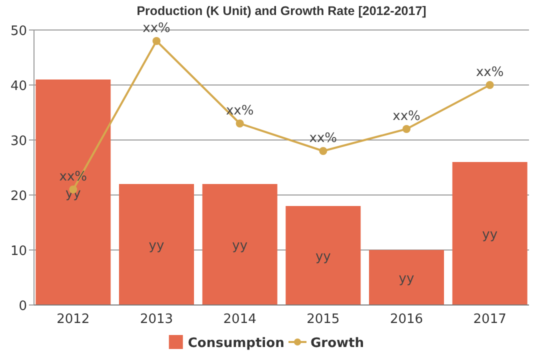  I want to click on y-tick-label: 0, so click(22, 306).